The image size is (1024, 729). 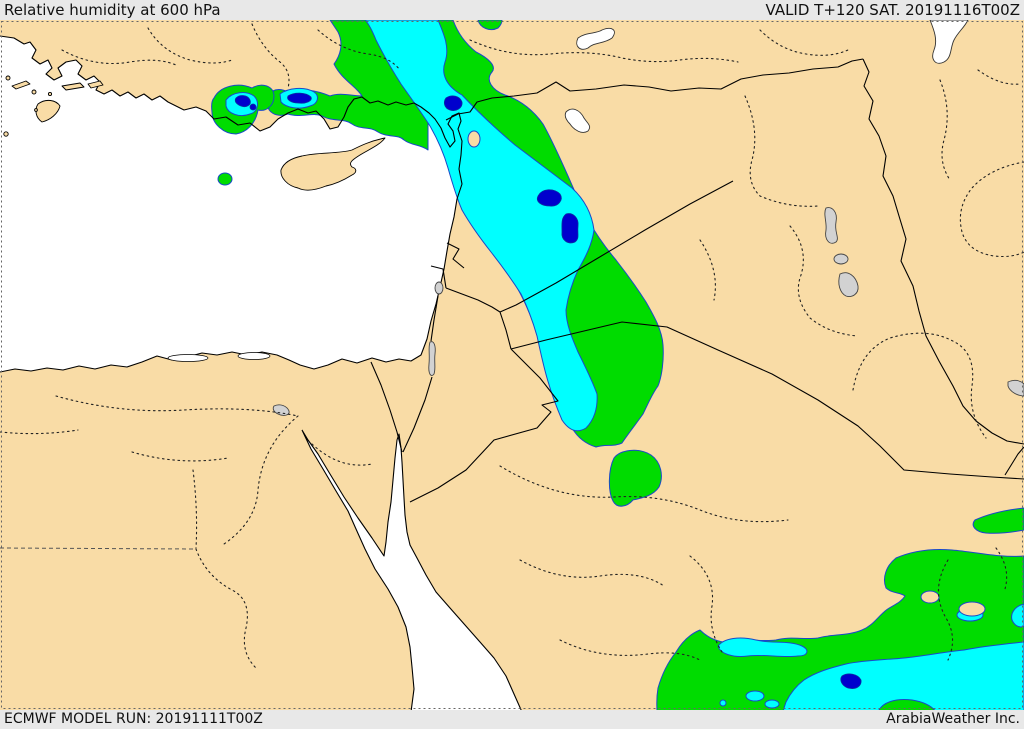 What do you see at coordinates (242, 101) in the screenshot?
I see `blue-core-nw-west` at bounding box center [242, 101].